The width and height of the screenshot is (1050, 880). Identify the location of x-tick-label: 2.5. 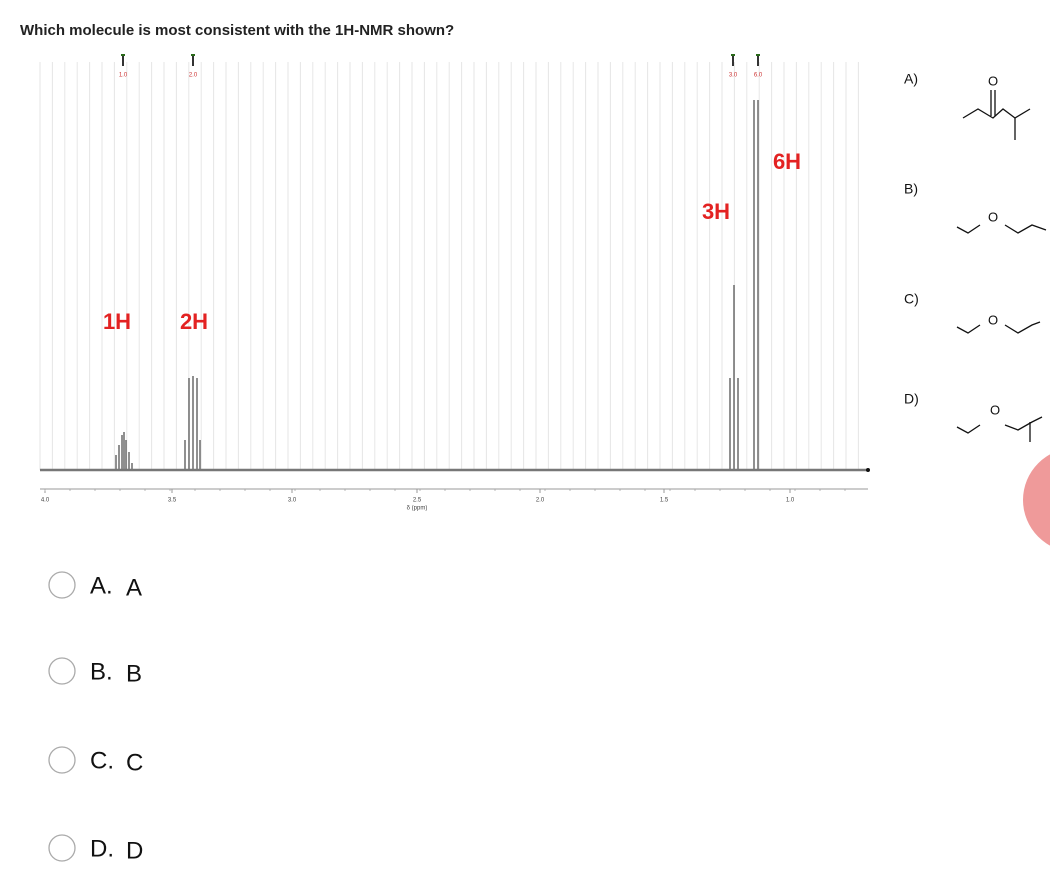
(417, 501).